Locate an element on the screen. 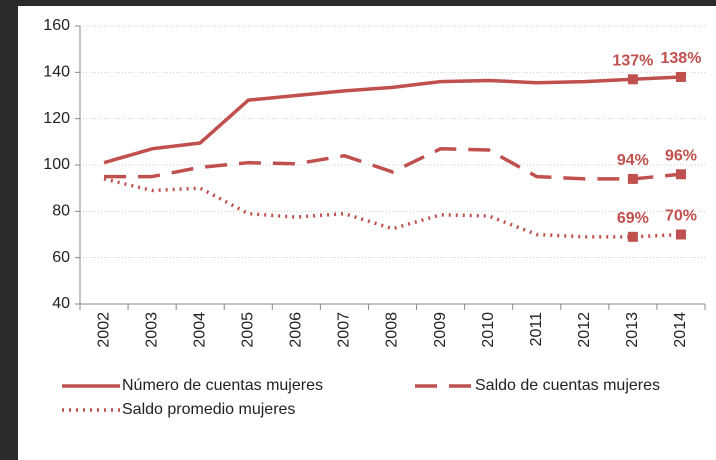 Image resolution: width=716 pixels, height=460 pixels. value-label: 138% is located at coordinates (681, 58).